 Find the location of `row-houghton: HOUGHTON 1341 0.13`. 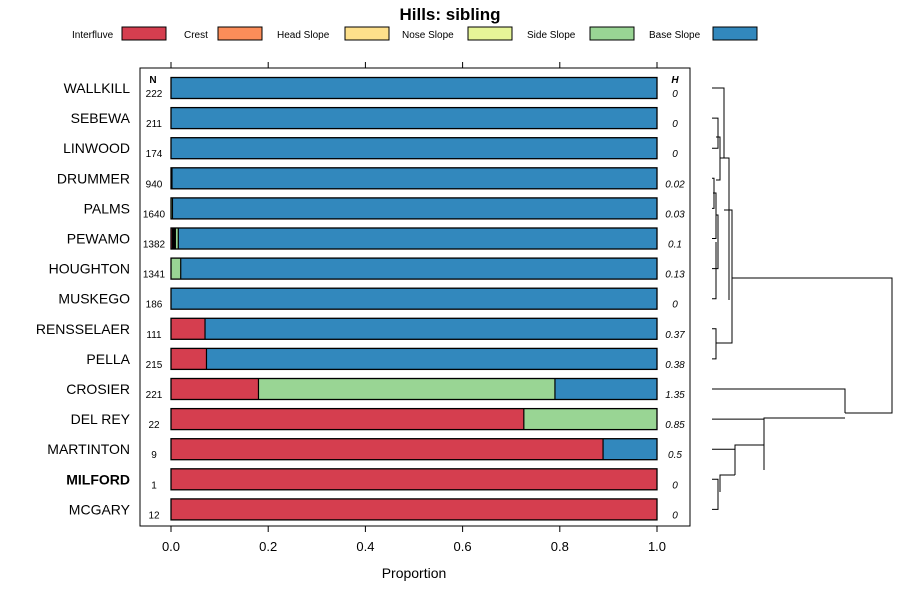

row-houghton: HOUGHTON 1341 0.13 is located at coordinates (367, 269).